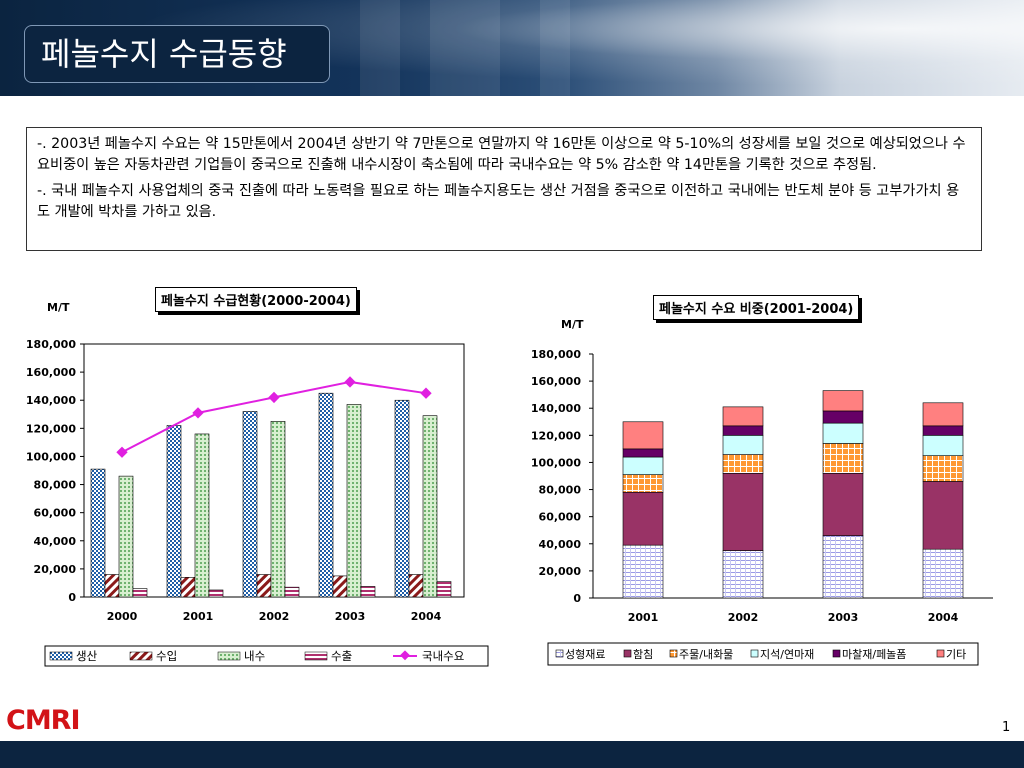 The height and width of the screenshot is (768, 1024). I want to click on chart2-x-label: 2002, so click(743, 617).